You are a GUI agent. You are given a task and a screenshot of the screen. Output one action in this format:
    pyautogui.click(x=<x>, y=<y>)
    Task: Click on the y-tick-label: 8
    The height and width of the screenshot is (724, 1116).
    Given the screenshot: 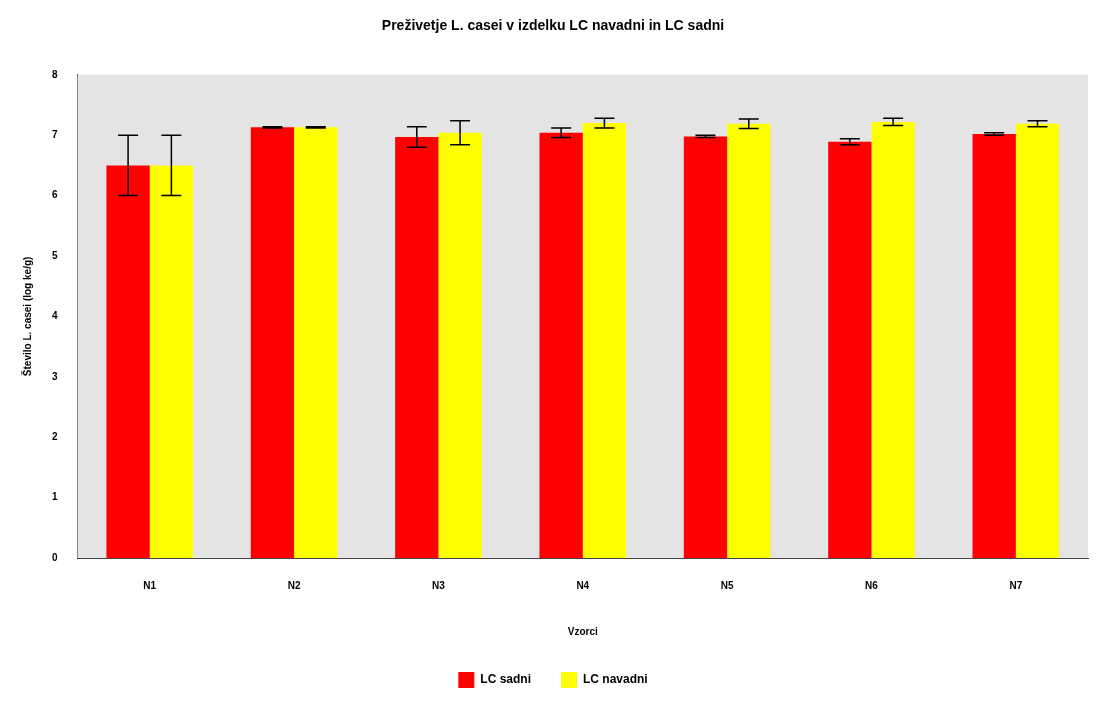 What is the action you would take?
    pyautogui.click(x=55, y=74)
    